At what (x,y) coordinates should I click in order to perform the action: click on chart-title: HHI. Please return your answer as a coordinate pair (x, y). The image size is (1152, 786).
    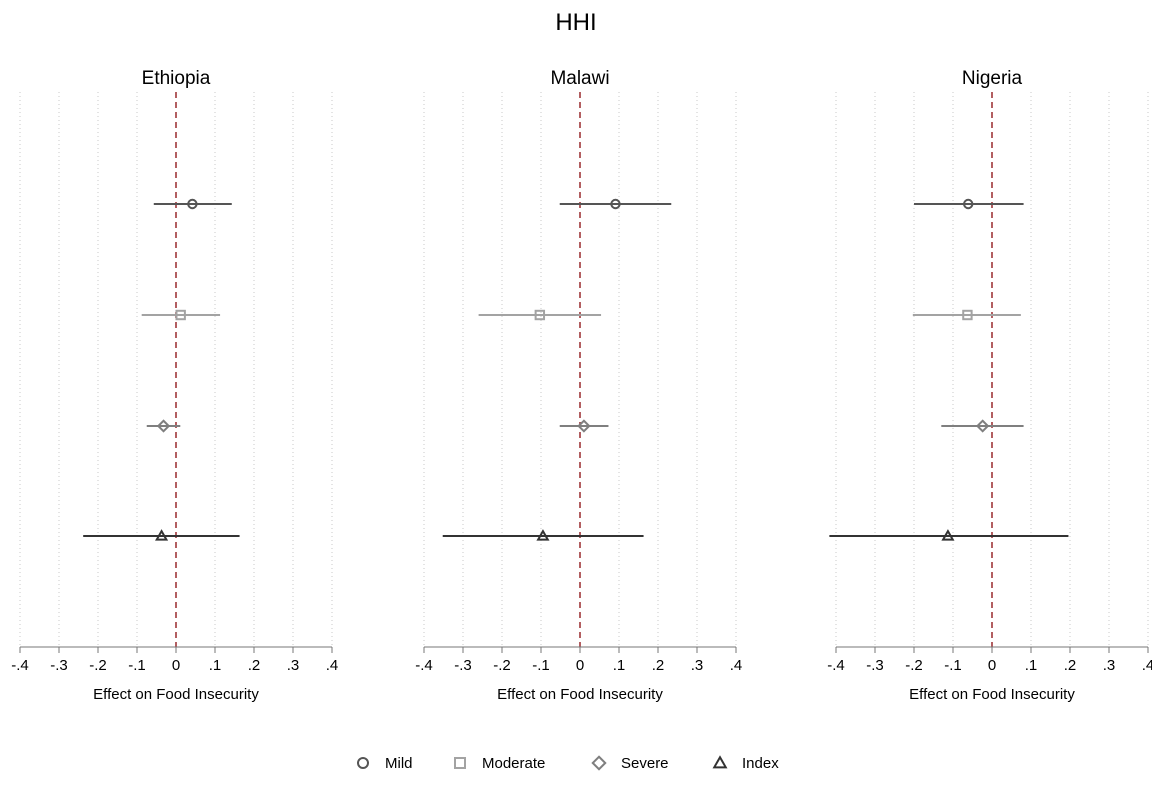
    Looking at the image, I should click on (575, 22).